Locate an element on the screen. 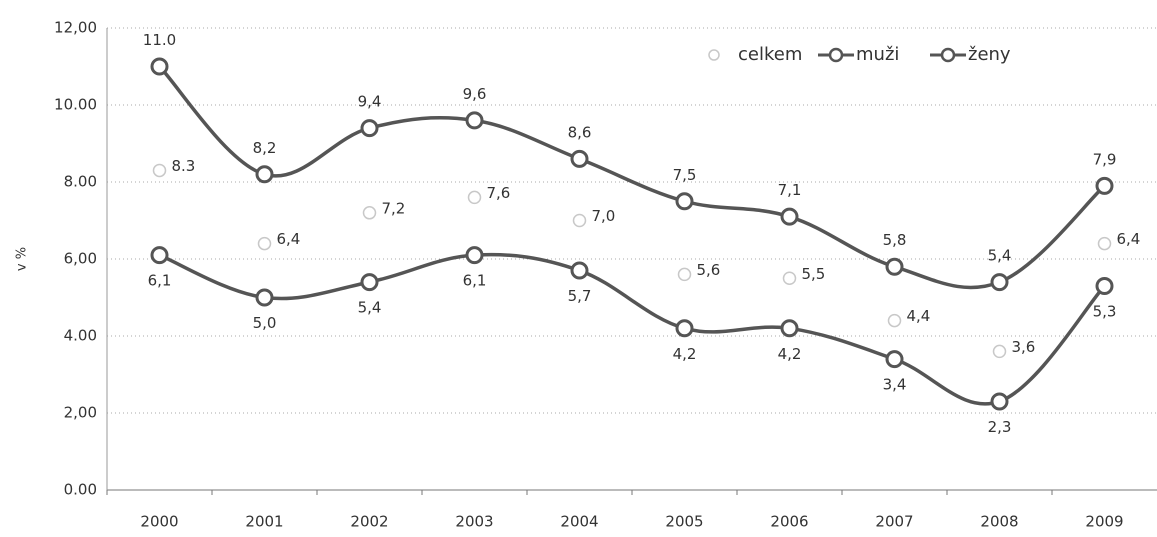 Image resolution: width=1157 pixels, height=537 pixels. data-label: 7,6 is located at coordinates (499, 193).